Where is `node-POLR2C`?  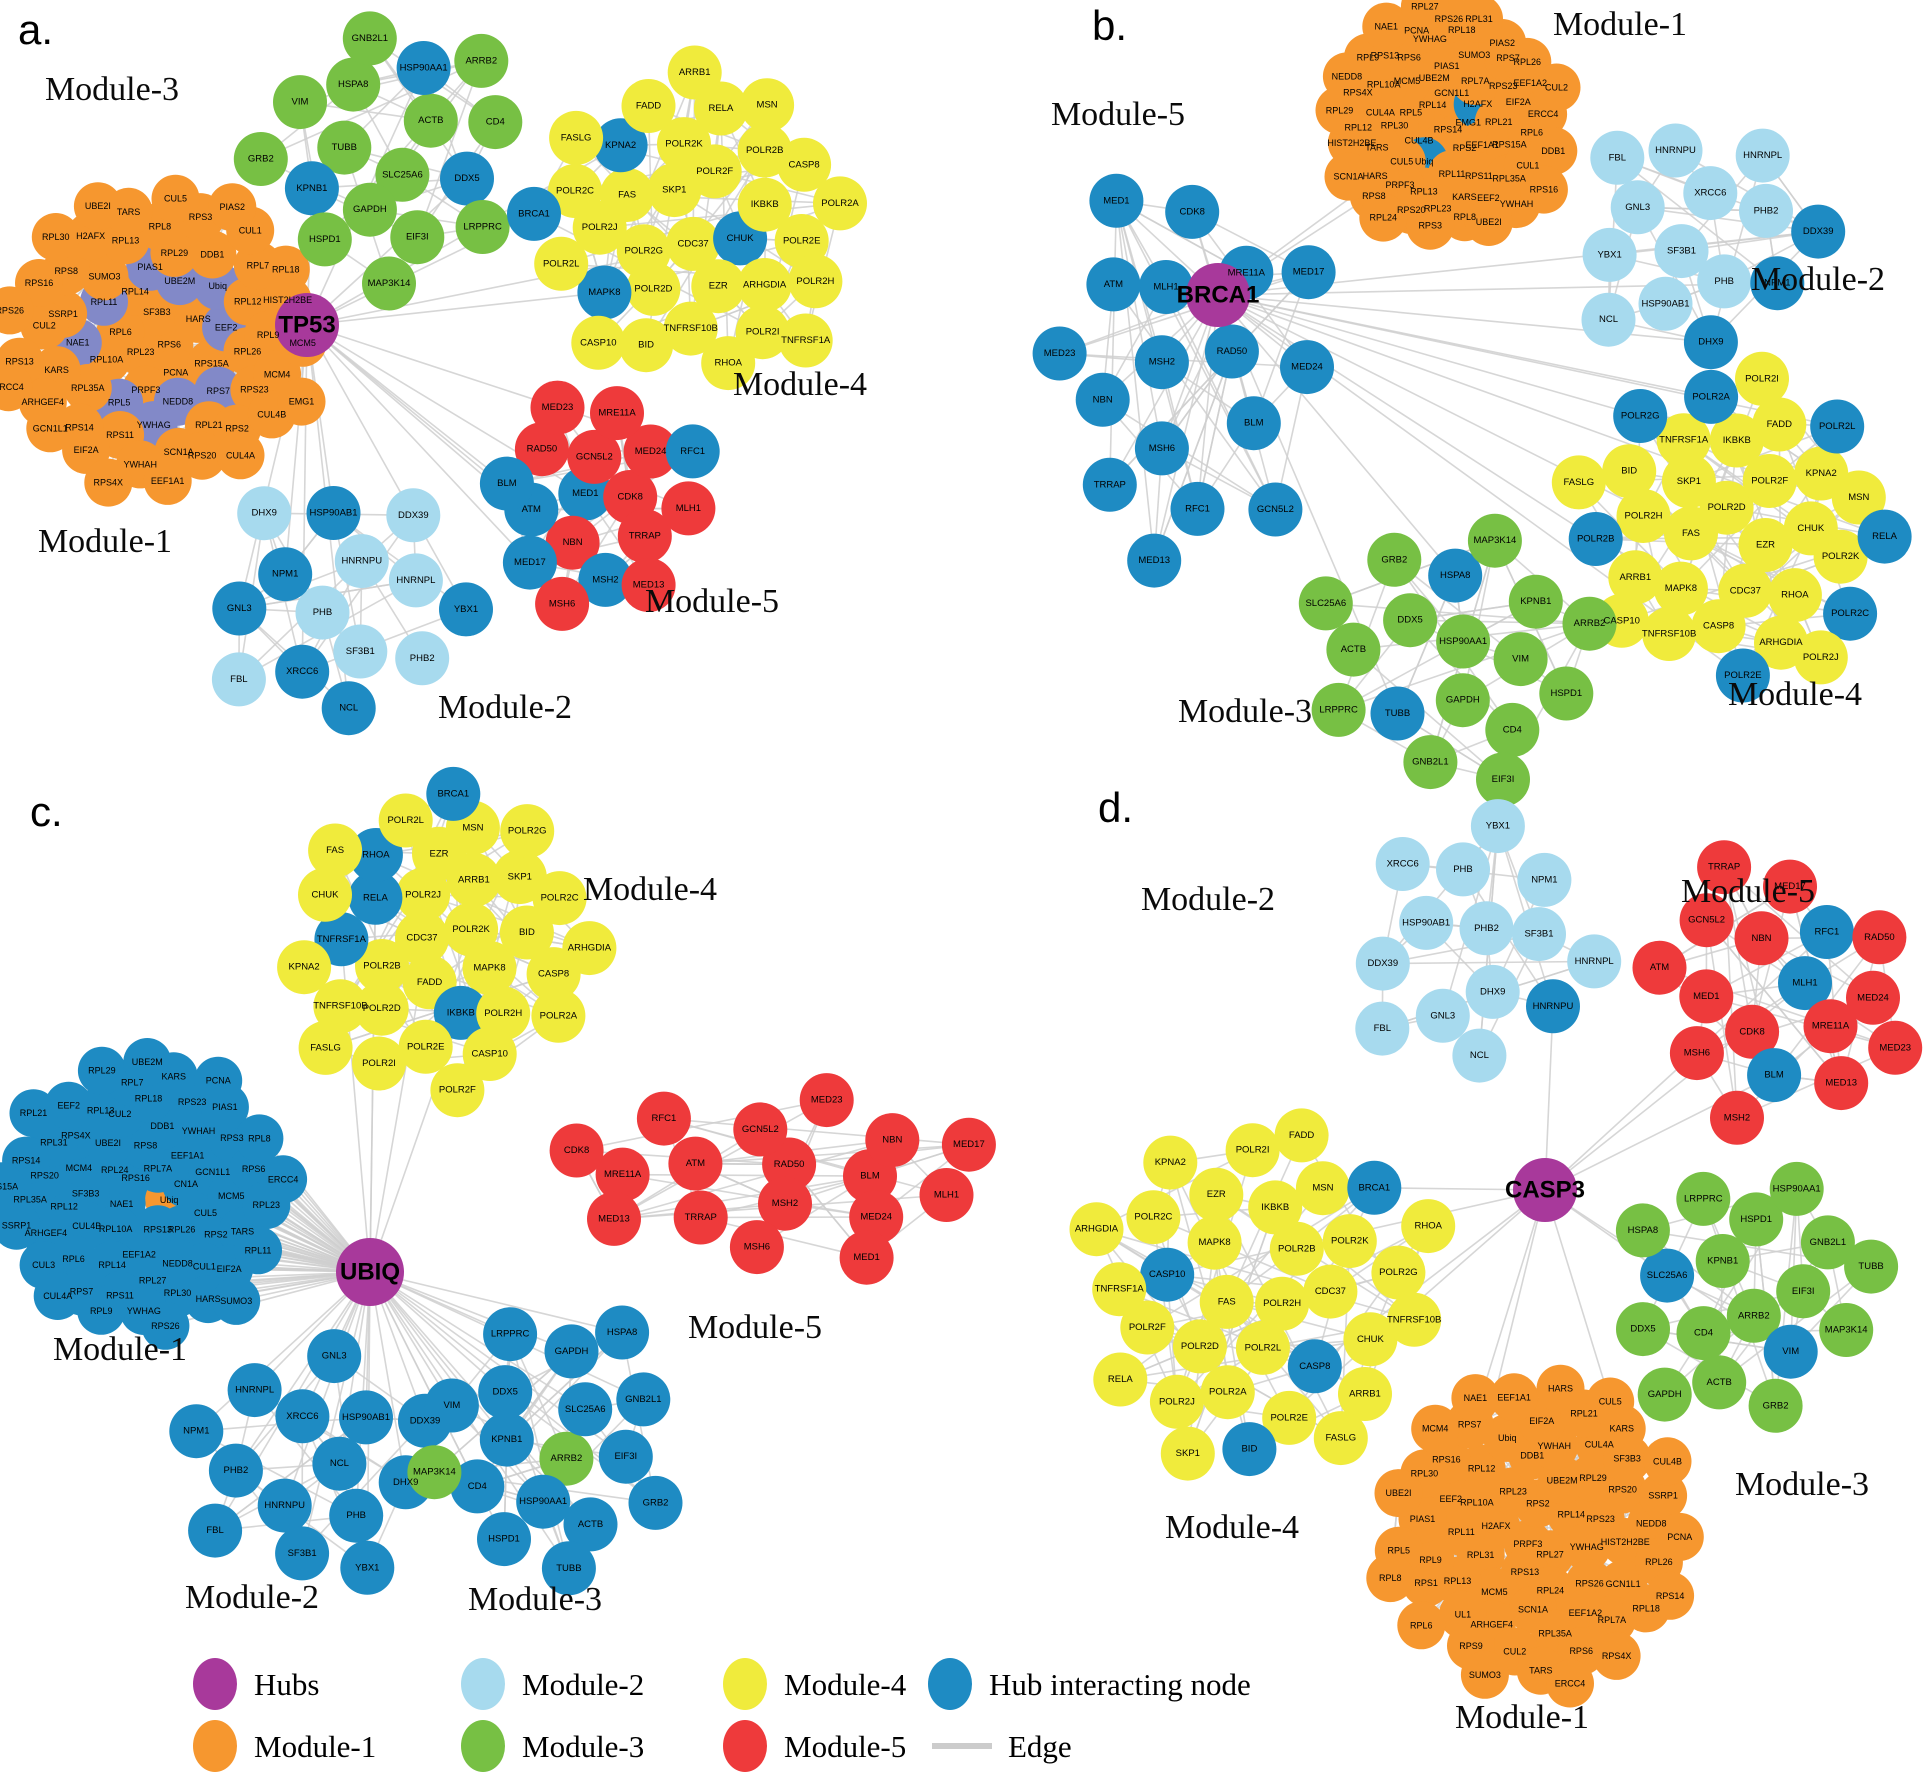 node-POLR2C is located at coordinates (559, 898).